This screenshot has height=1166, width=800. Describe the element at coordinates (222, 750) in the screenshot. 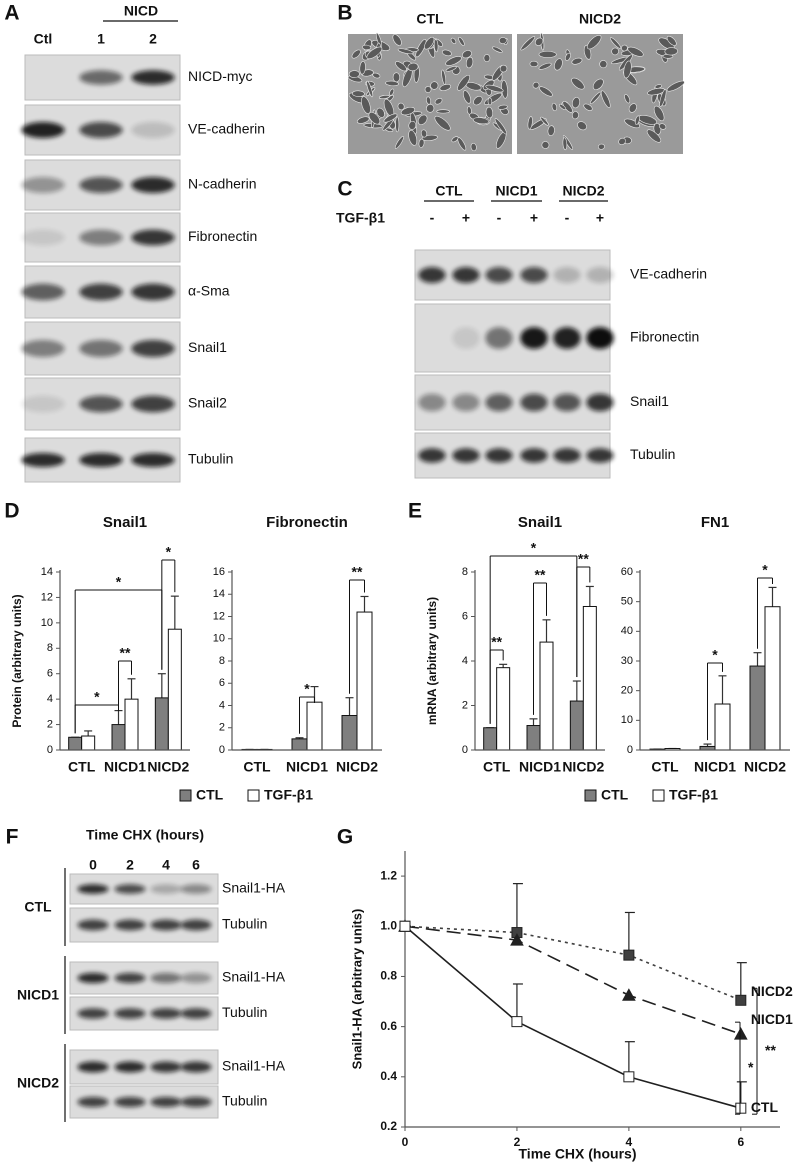

I see `y-tick-label: 0` at that location.